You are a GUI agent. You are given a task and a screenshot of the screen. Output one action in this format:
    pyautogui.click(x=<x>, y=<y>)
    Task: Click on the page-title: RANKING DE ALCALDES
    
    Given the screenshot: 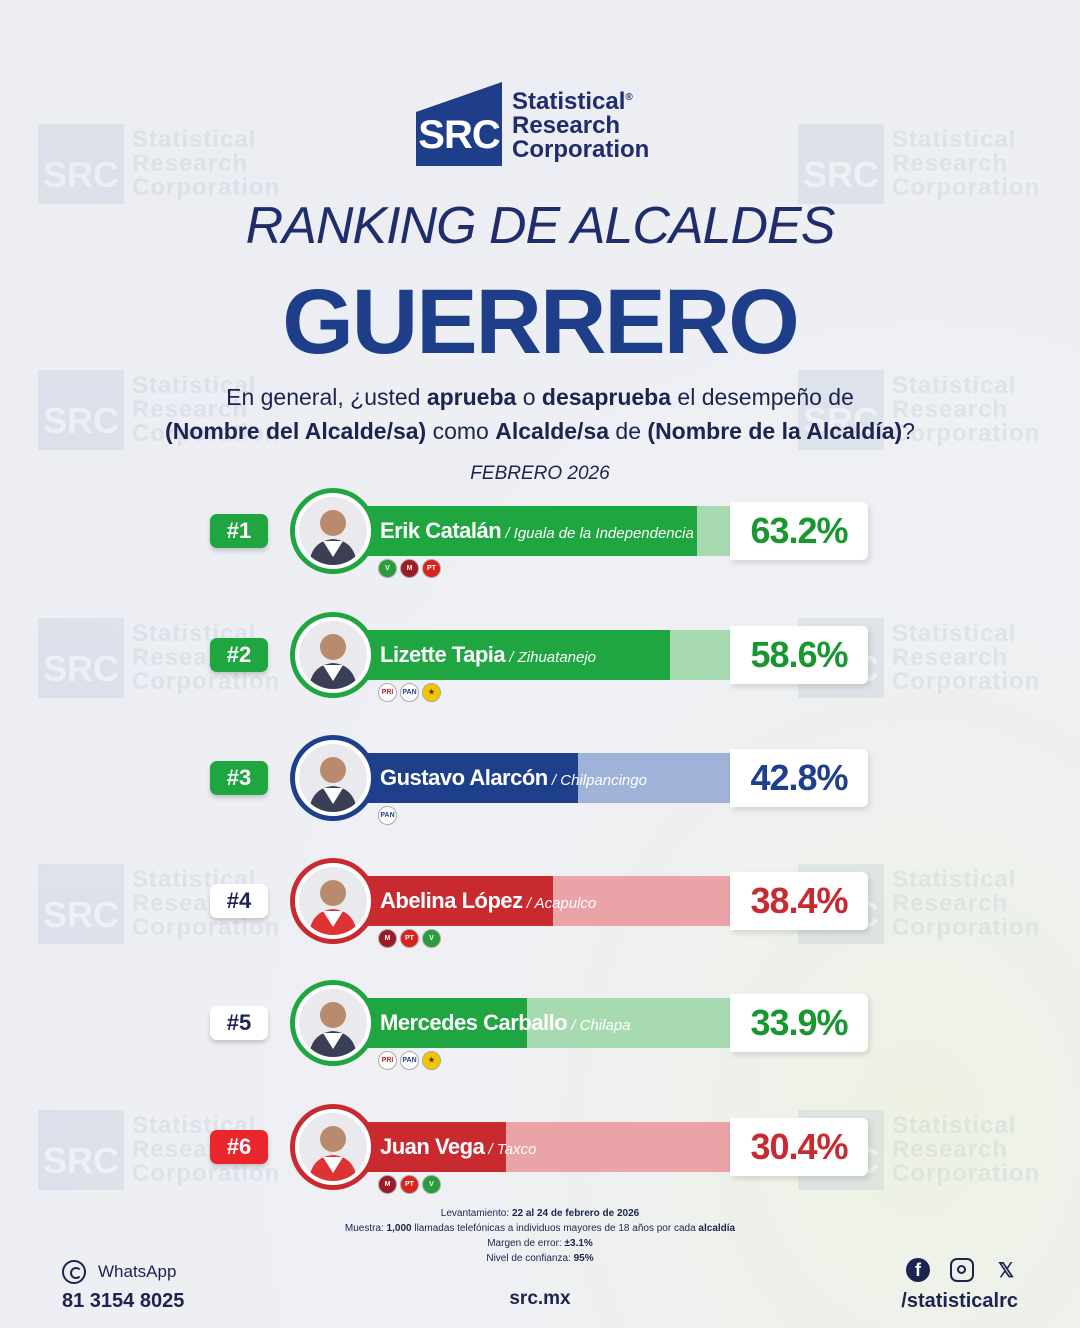 What is the action you would take?
    pyautogui.click(x=540, y=226)
    